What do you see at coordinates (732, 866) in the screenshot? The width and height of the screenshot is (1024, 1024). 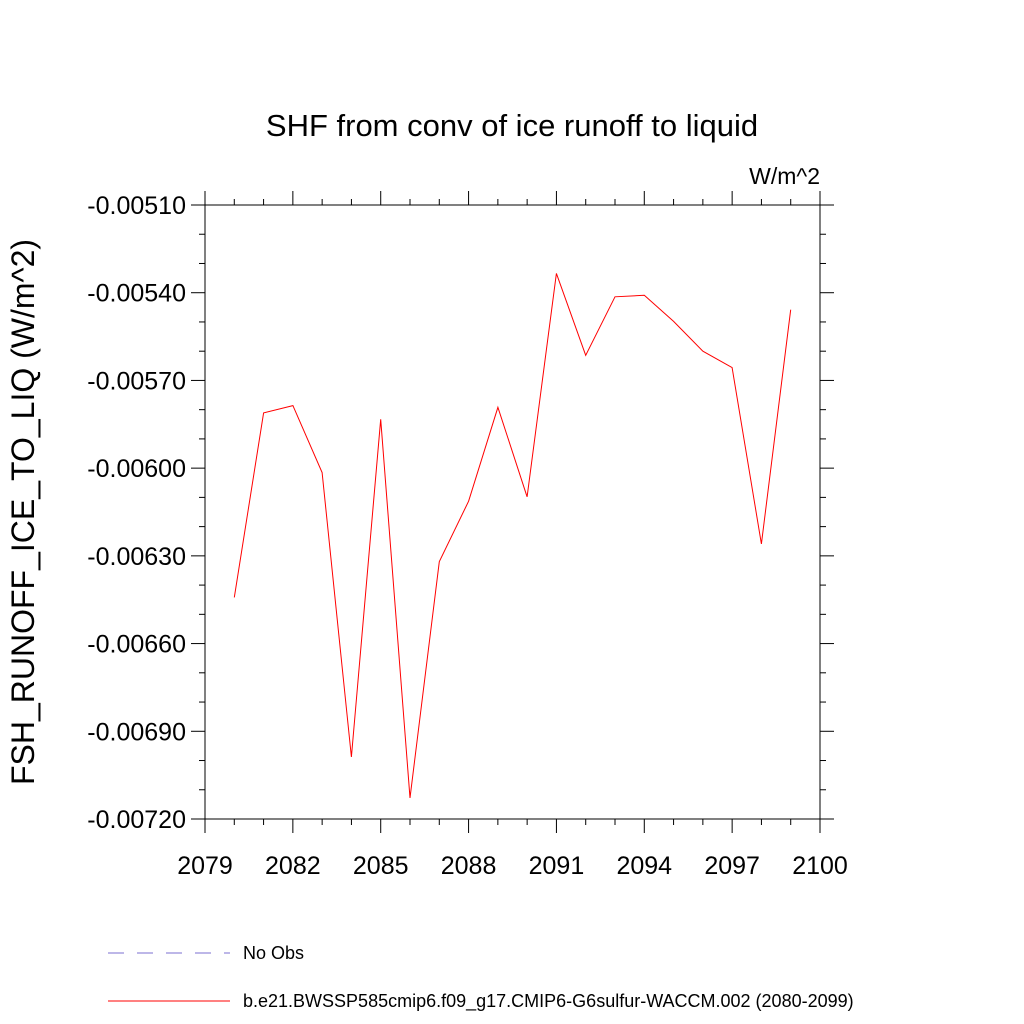 I see `x-tick-label: 2097` at bounding box center [732, 866].